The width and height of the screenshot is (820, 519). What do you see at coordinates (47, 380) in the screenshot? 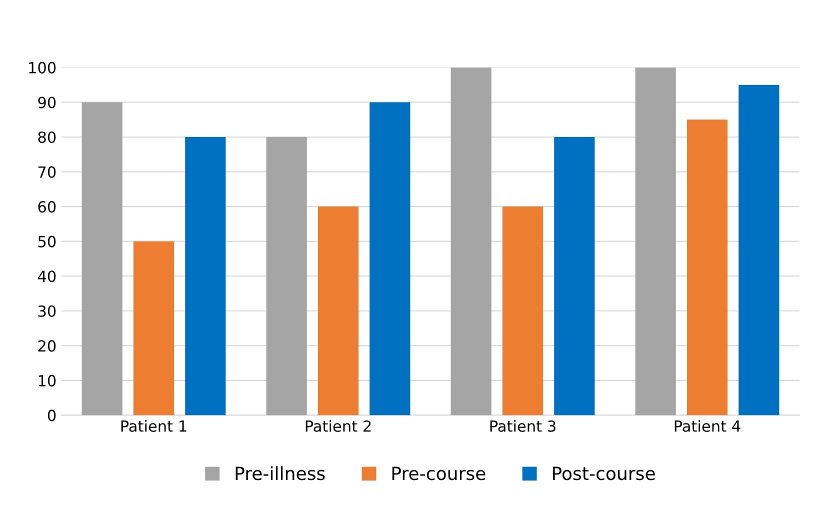
I see `y-tick-label: 10` at bounding box center [47, 380].